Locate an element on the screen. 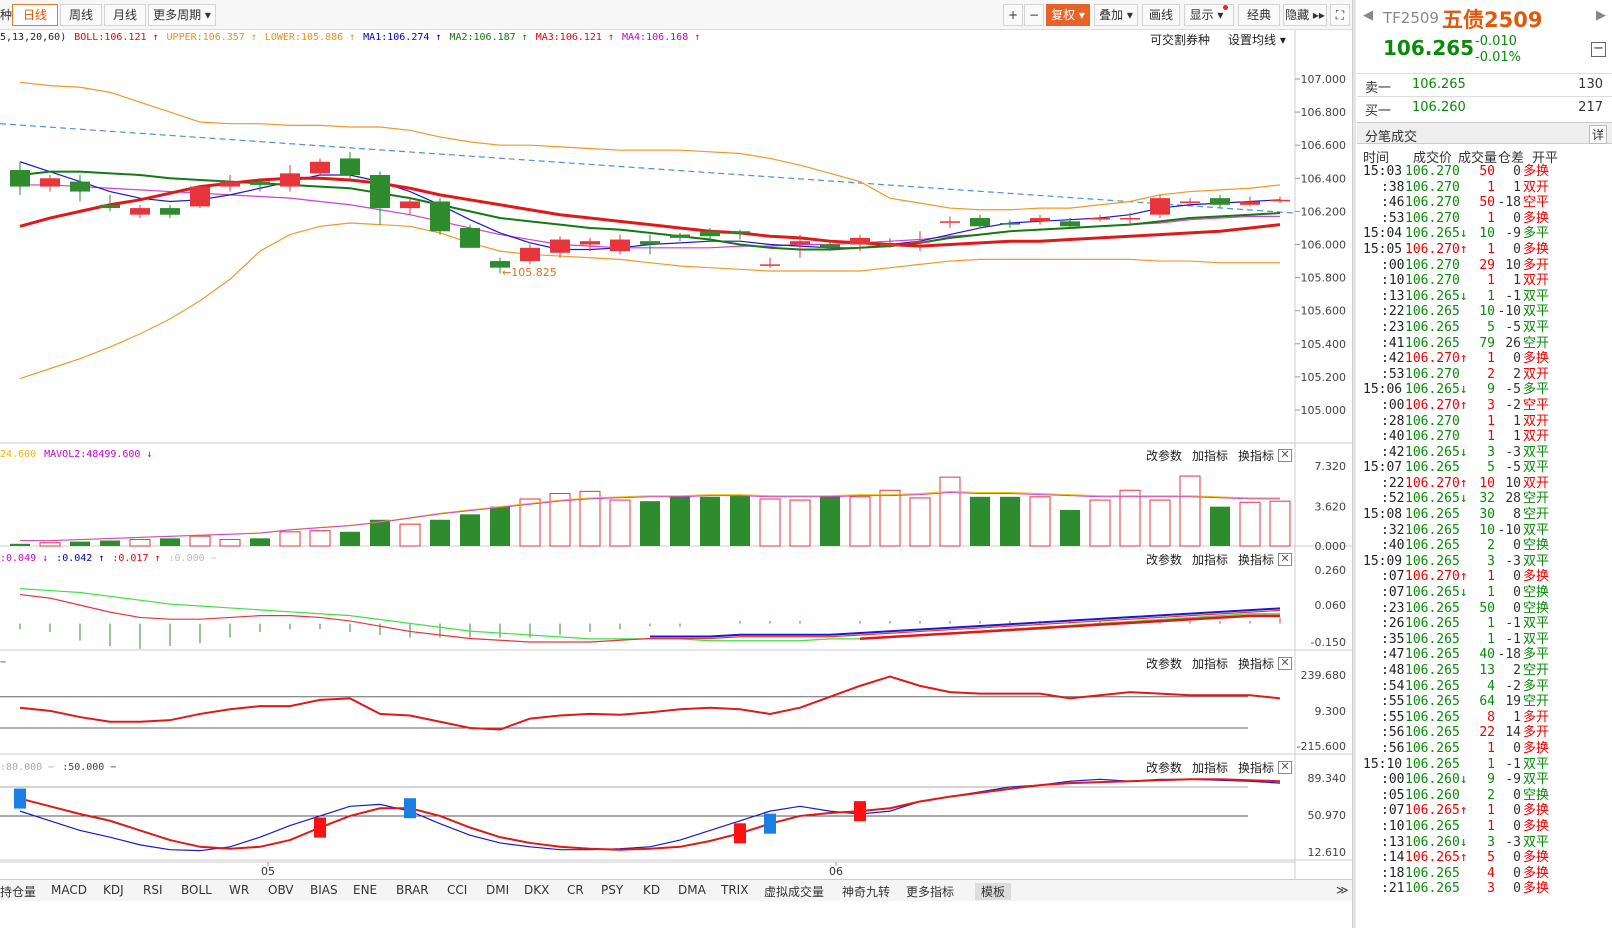  tick-oi: -2 is located at coordinates (1513, 686).